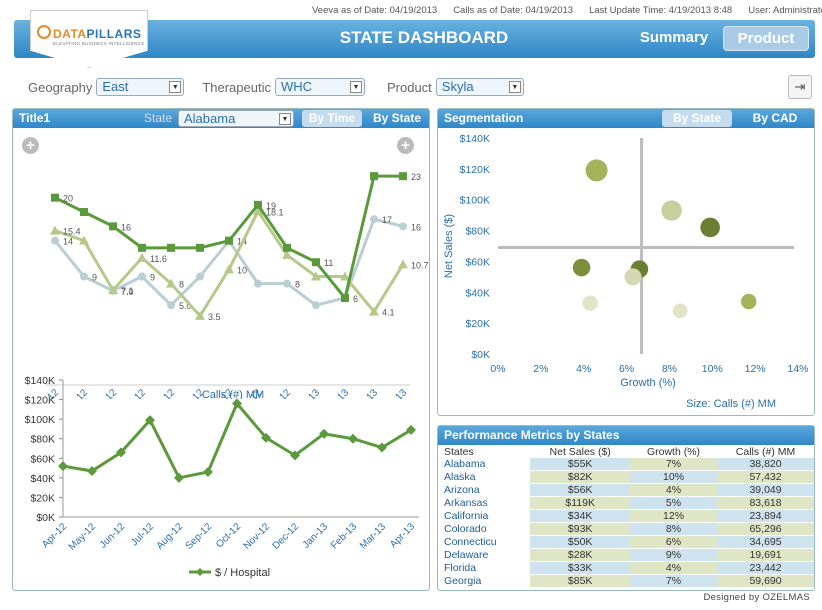 This screenshot has width=822, height=610. I want to click on column-header: States, so click(459, 451).